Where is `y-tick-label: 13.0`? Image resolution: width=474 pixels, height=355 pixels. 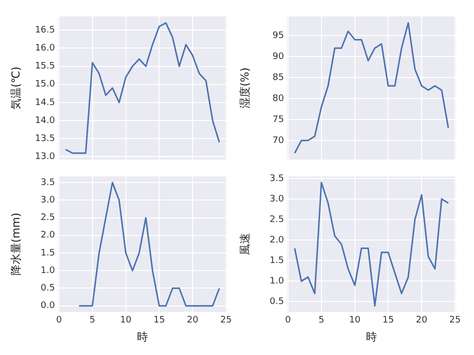 y-tick-label: 13.0 is located at coordinates (45, 157).